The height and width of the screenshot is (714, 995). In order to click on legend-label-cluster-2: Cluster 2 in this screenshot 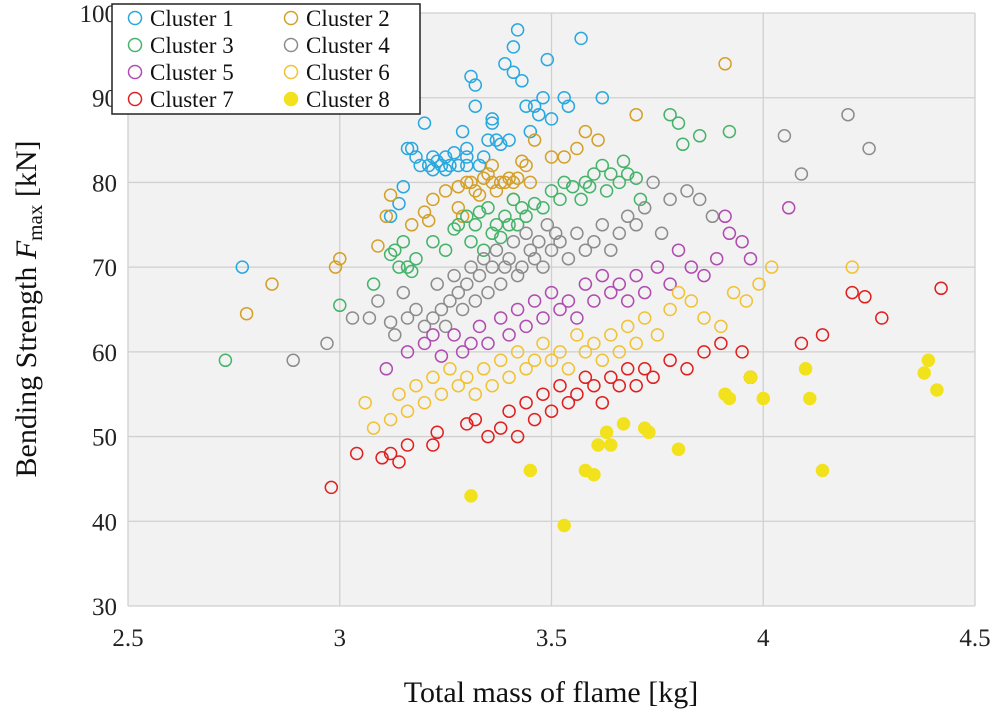, I will do `click(348, 18)`.